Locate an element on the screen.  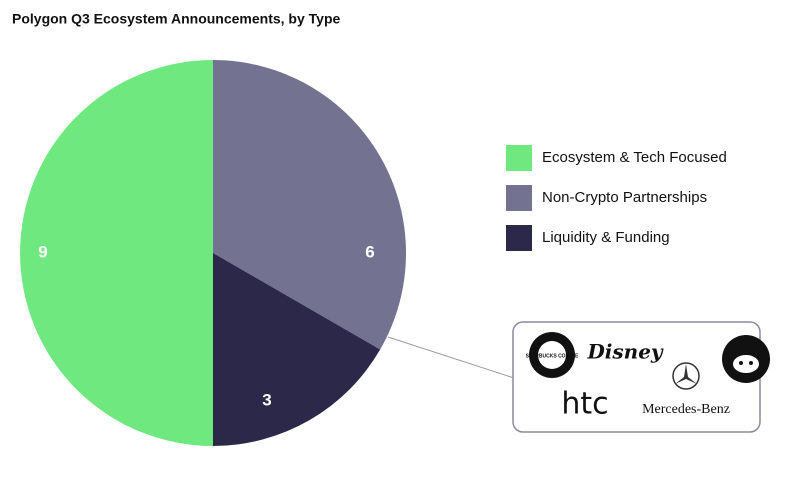
reddit-face is located at coordinates (746, 364).